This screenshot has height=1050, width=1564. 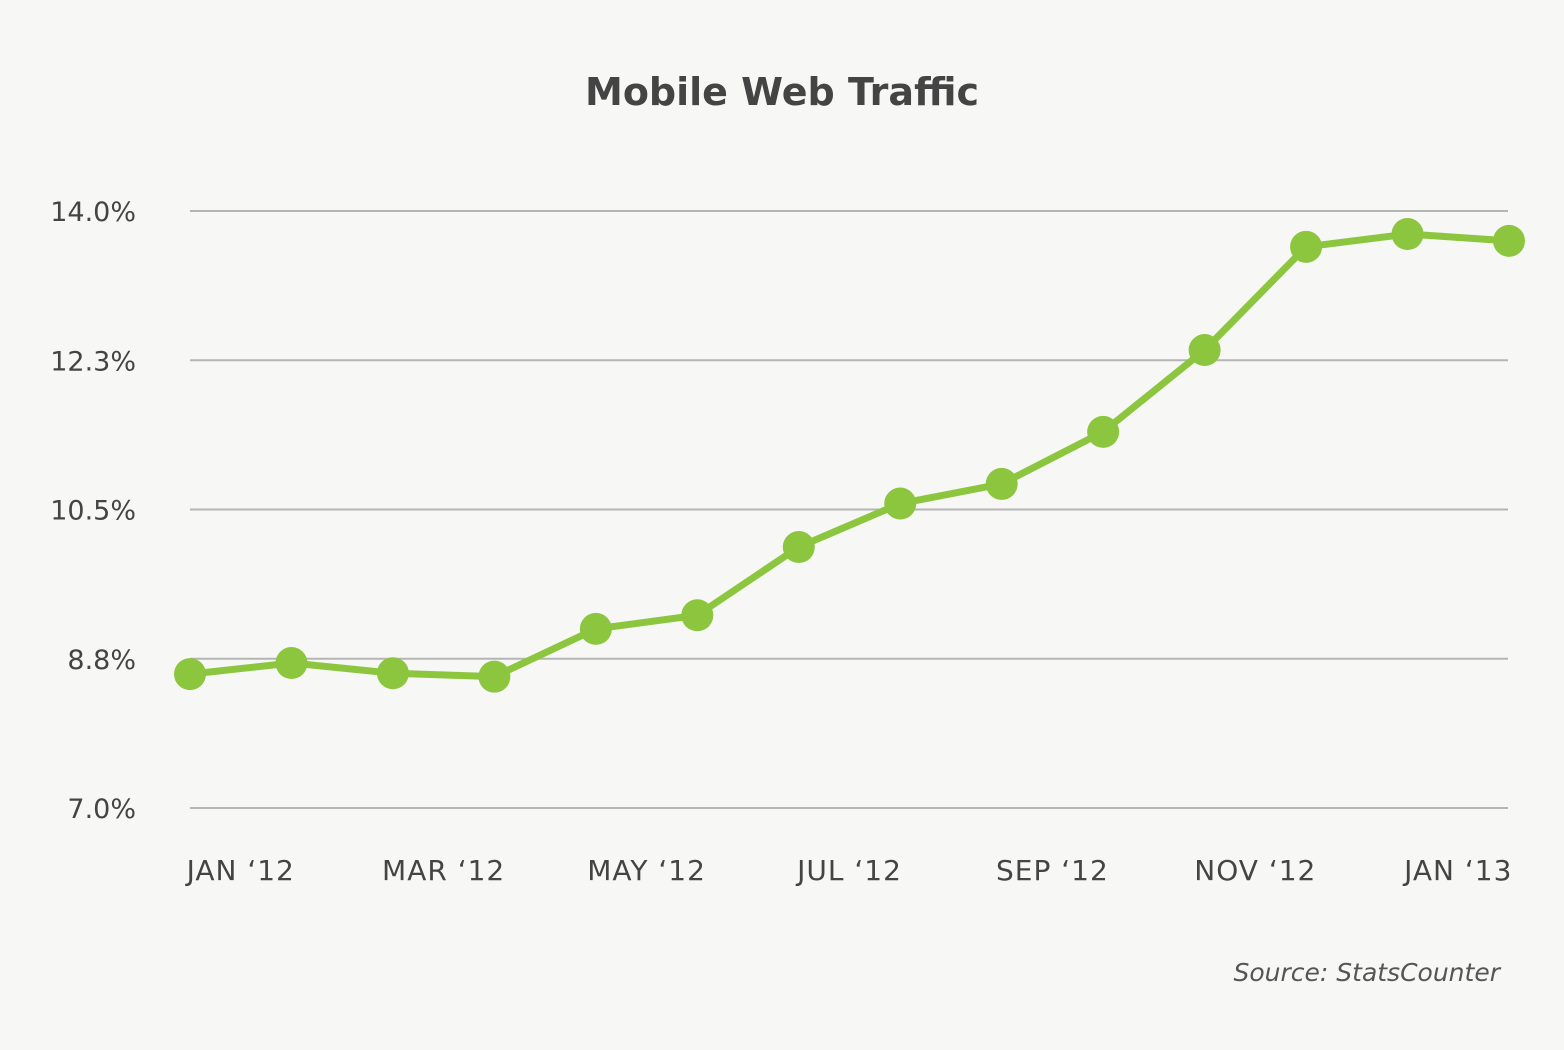 What do you see at coordinates (1457, 870) in the screenshot?
I see `x-tick-label: JAN ‘13` at bounding box center [1457, 870].